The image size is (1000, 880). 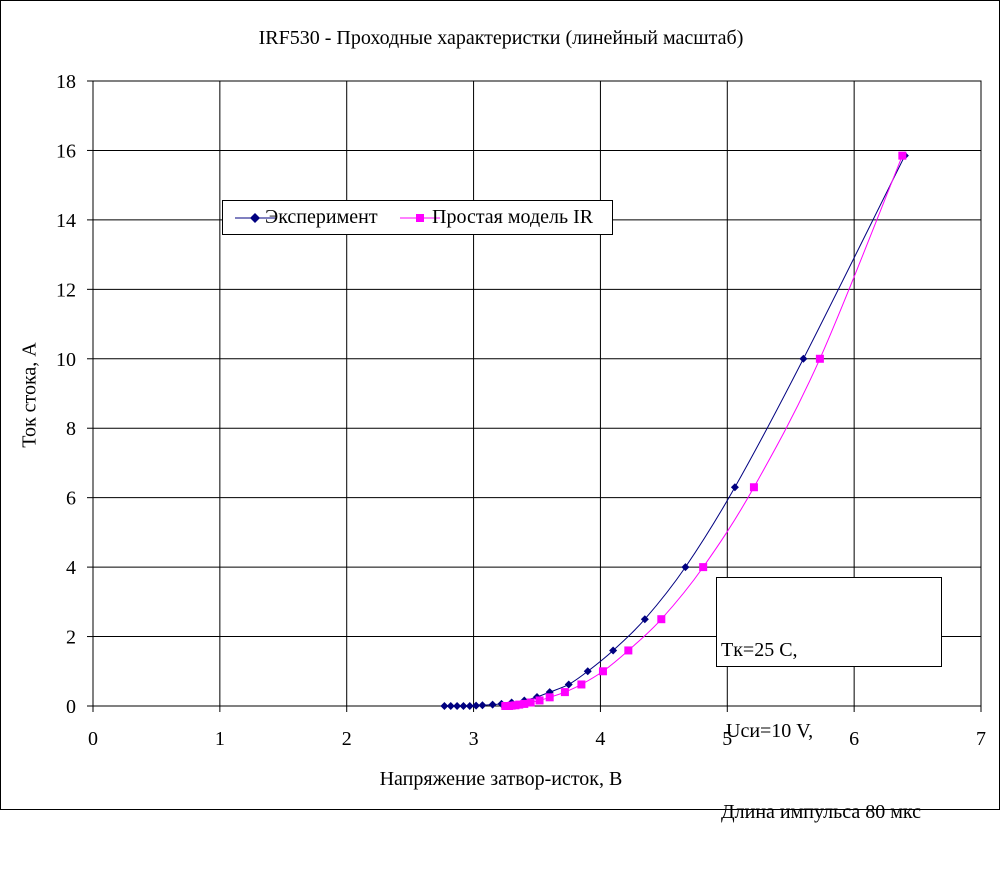 What do you see at coordinates (220, 739) in the screenshot?
I see `x-tick-label: 1` at bounding box center [220, 739].